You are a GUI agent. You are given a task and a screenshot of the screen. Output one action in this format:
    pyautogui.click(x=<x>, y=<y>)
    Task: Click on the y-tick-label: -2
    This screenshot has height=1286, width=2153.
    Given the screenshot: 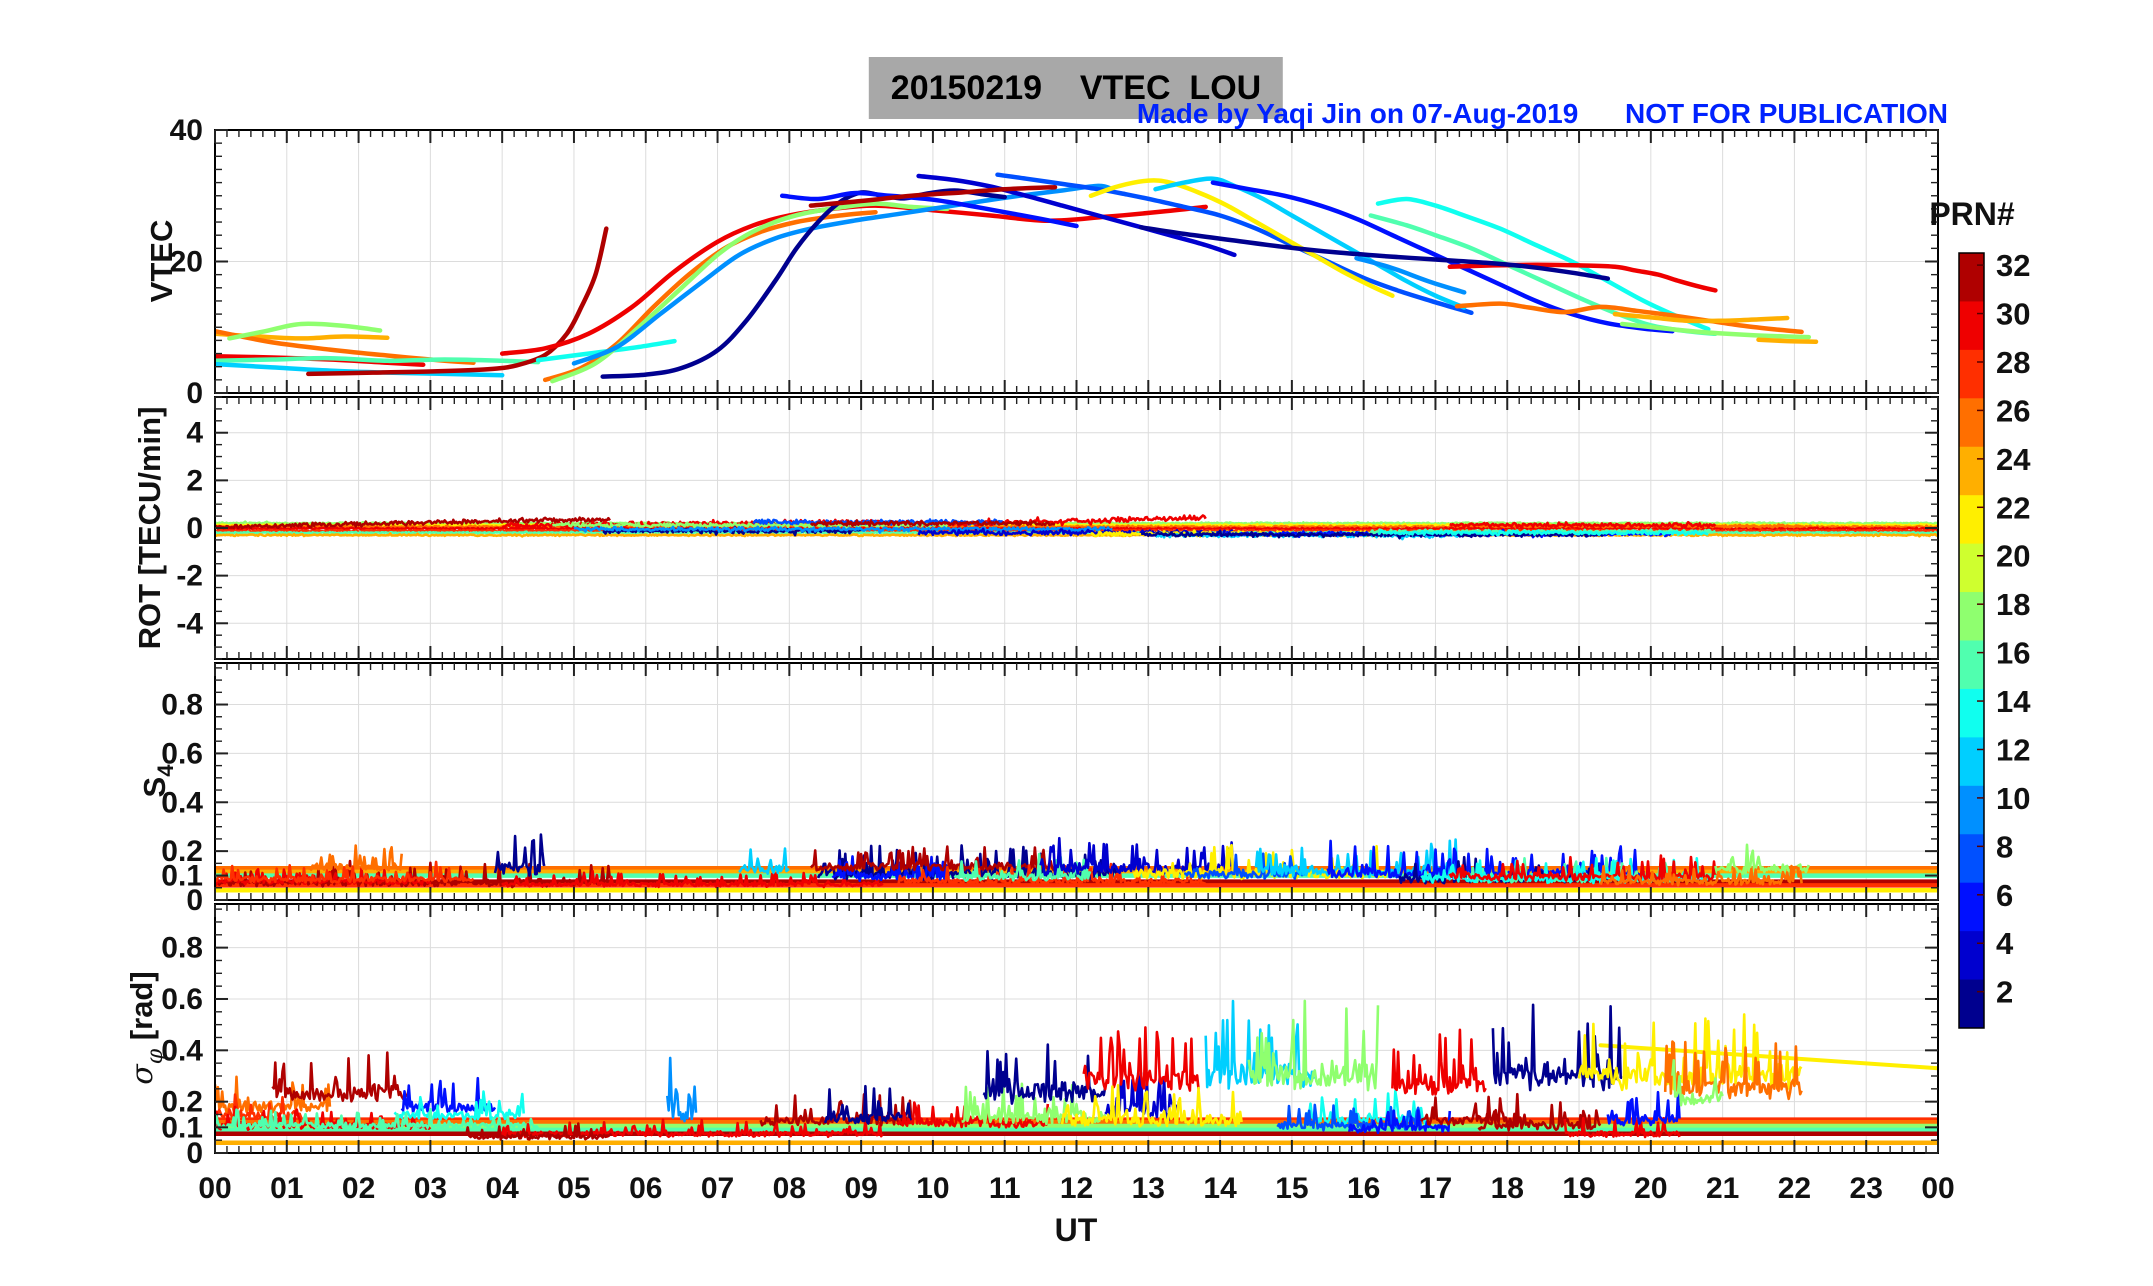 What is the action you would take?
    pyautogui.click(x=189, y=576)
    